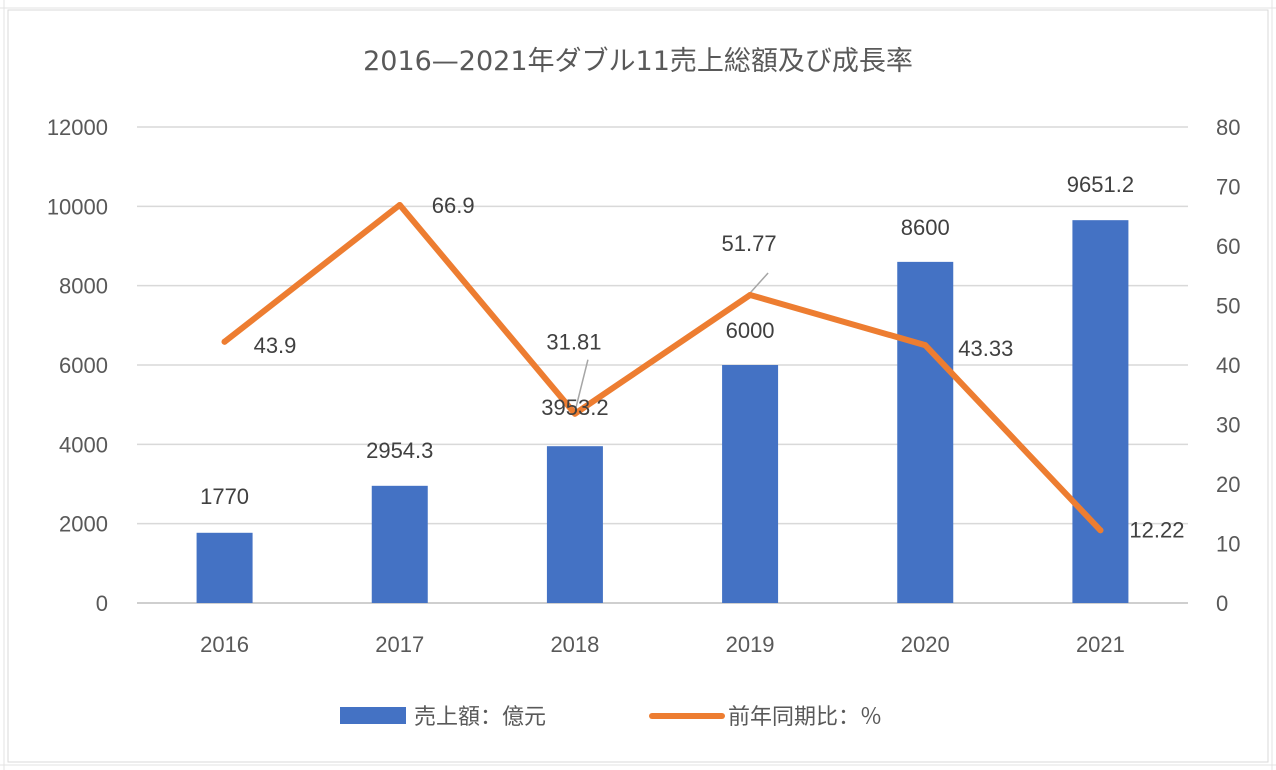  Describe the element at coordinates (1222, 603) in the screenshot. I see `y-right-tick-label: 0` at that location.